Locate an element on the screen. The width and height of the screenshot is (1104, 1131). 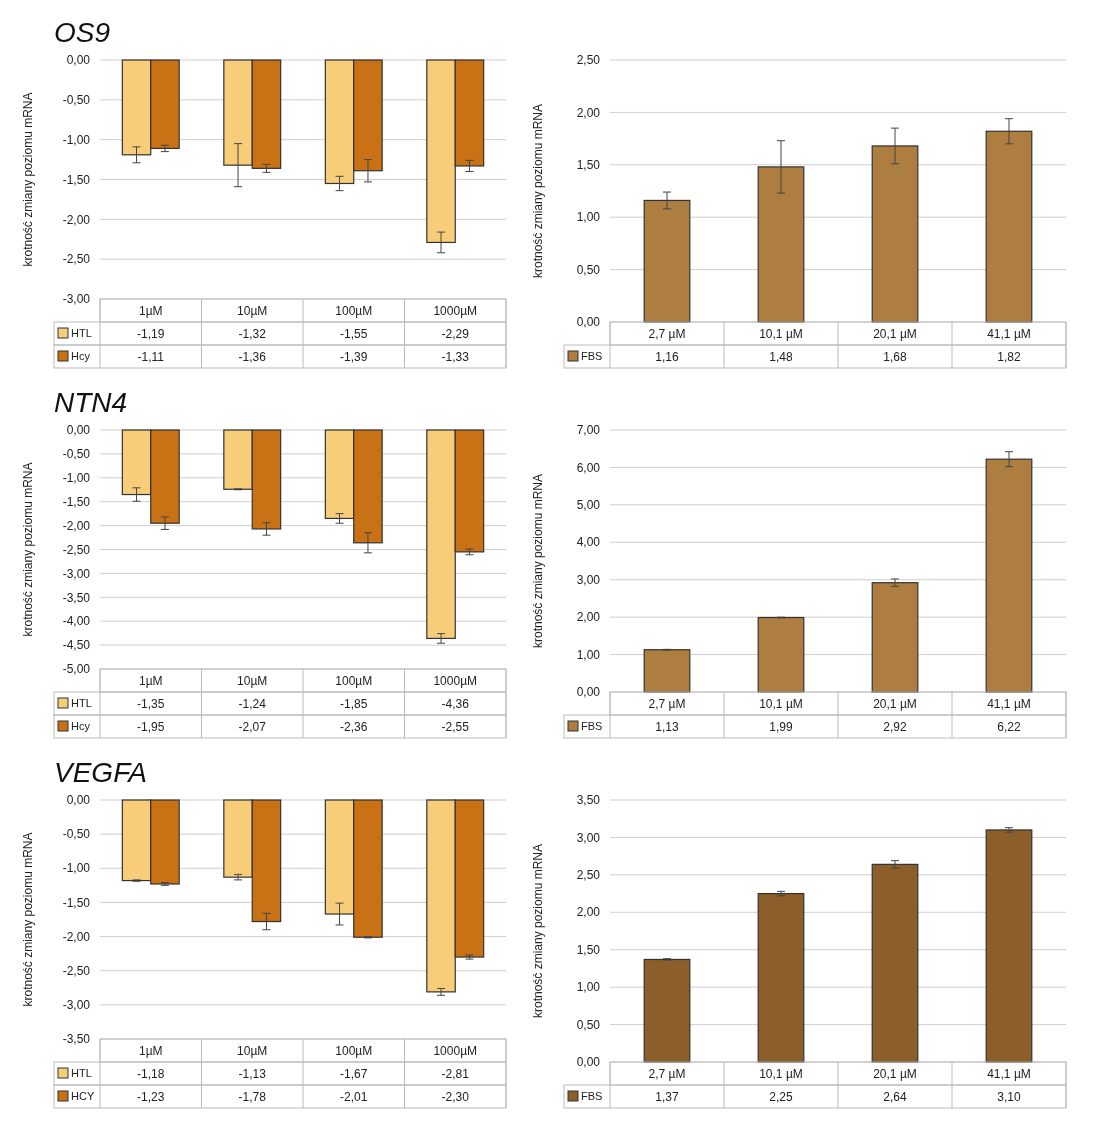
y-tick-label: -1,00 is located at coordinates (76, 868).